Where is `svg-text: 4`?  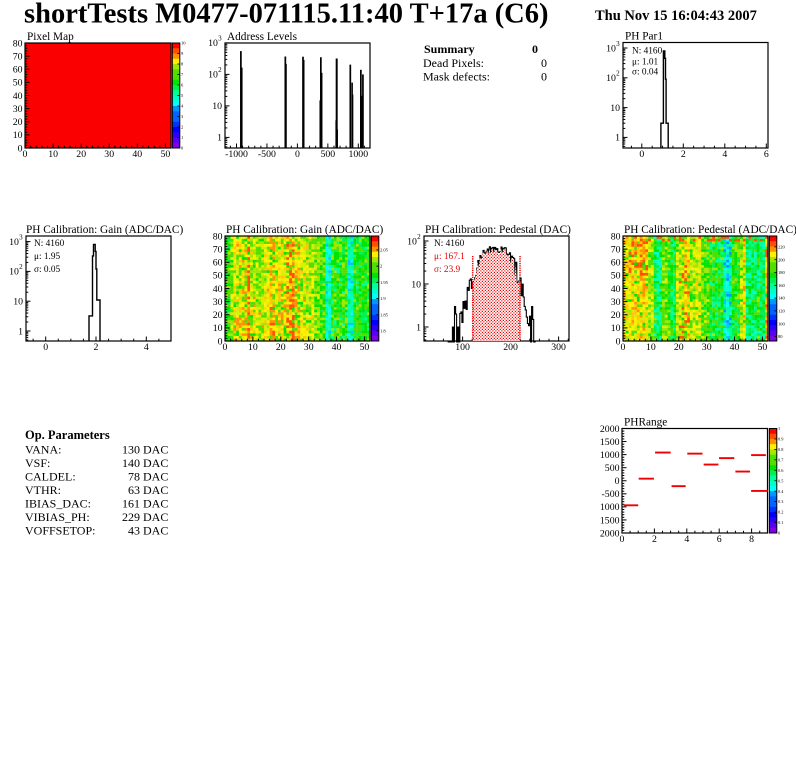 svg-text: 4 is located at coordinates (146, 347).